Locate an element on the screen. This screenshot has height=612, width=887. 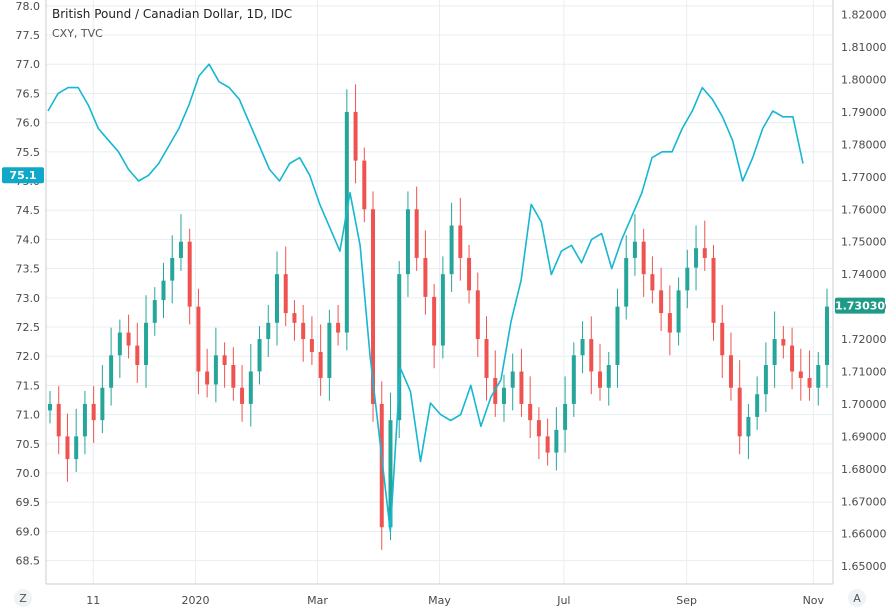
right-tick-label: 1.66000 is located at coordinates (864, 534).